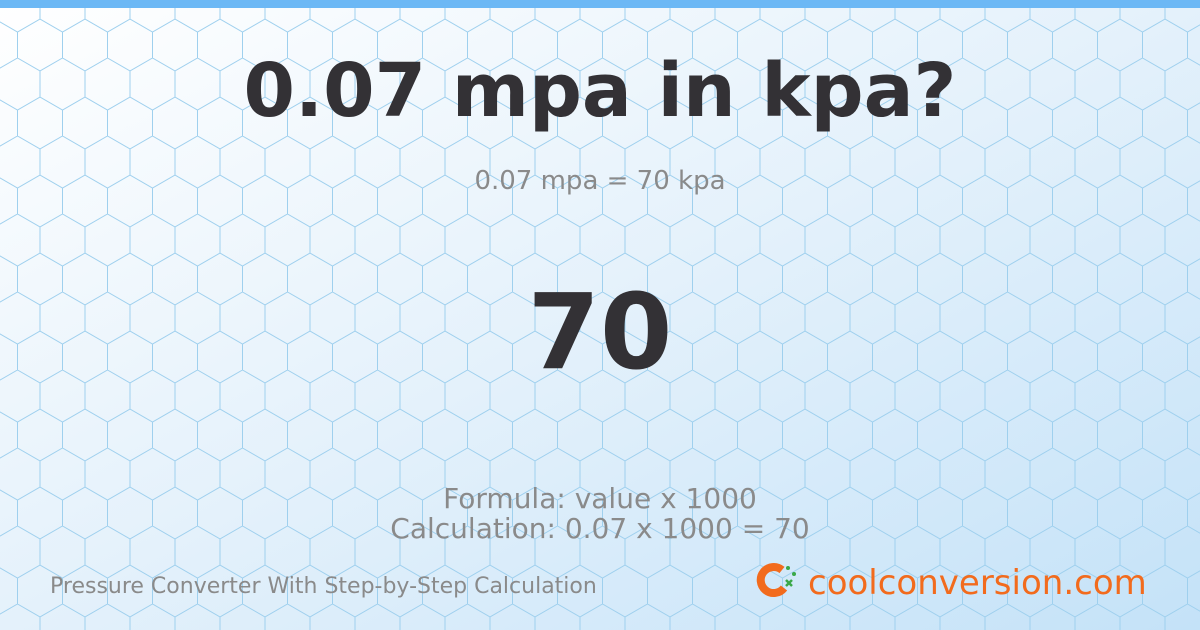 Image resolution: width=1200 pixels, height=630 pixels. I want to click on subtitle: 0.07 mpa = 70 kpa, so click(600, 181).